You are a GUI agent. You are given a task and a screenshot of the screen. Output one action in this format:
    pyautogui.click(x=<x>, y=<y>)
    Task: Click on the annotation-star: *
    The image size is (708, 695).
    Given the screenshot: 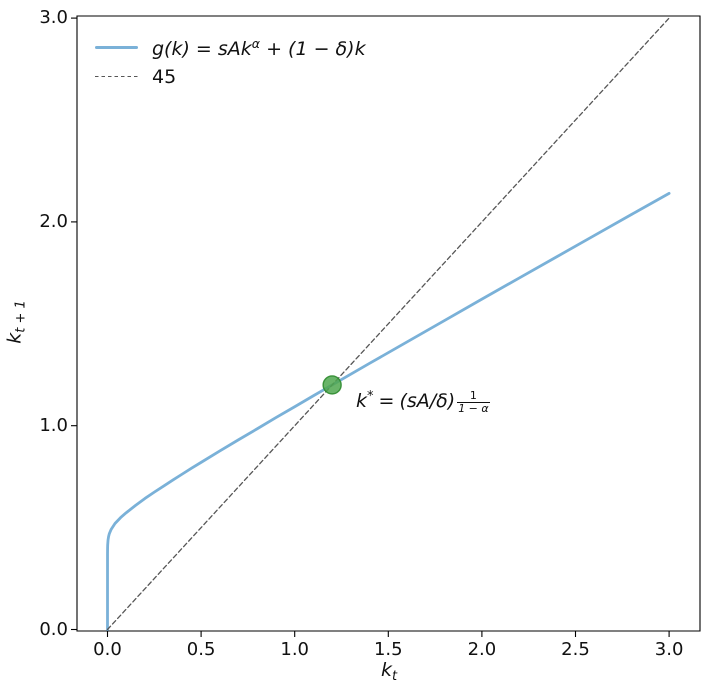 What is the action you would take?
    pyautogui.click(x=370, y=396)
    